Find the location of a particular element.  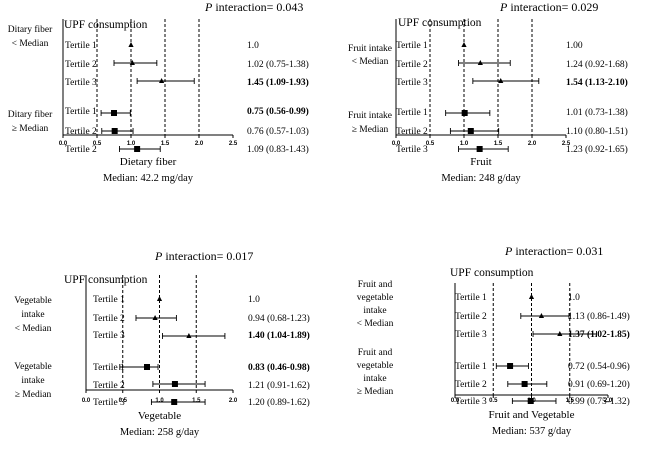

estimate-value-text: 1.13 (0.86-1.49) is located at coordinates (599, 316).